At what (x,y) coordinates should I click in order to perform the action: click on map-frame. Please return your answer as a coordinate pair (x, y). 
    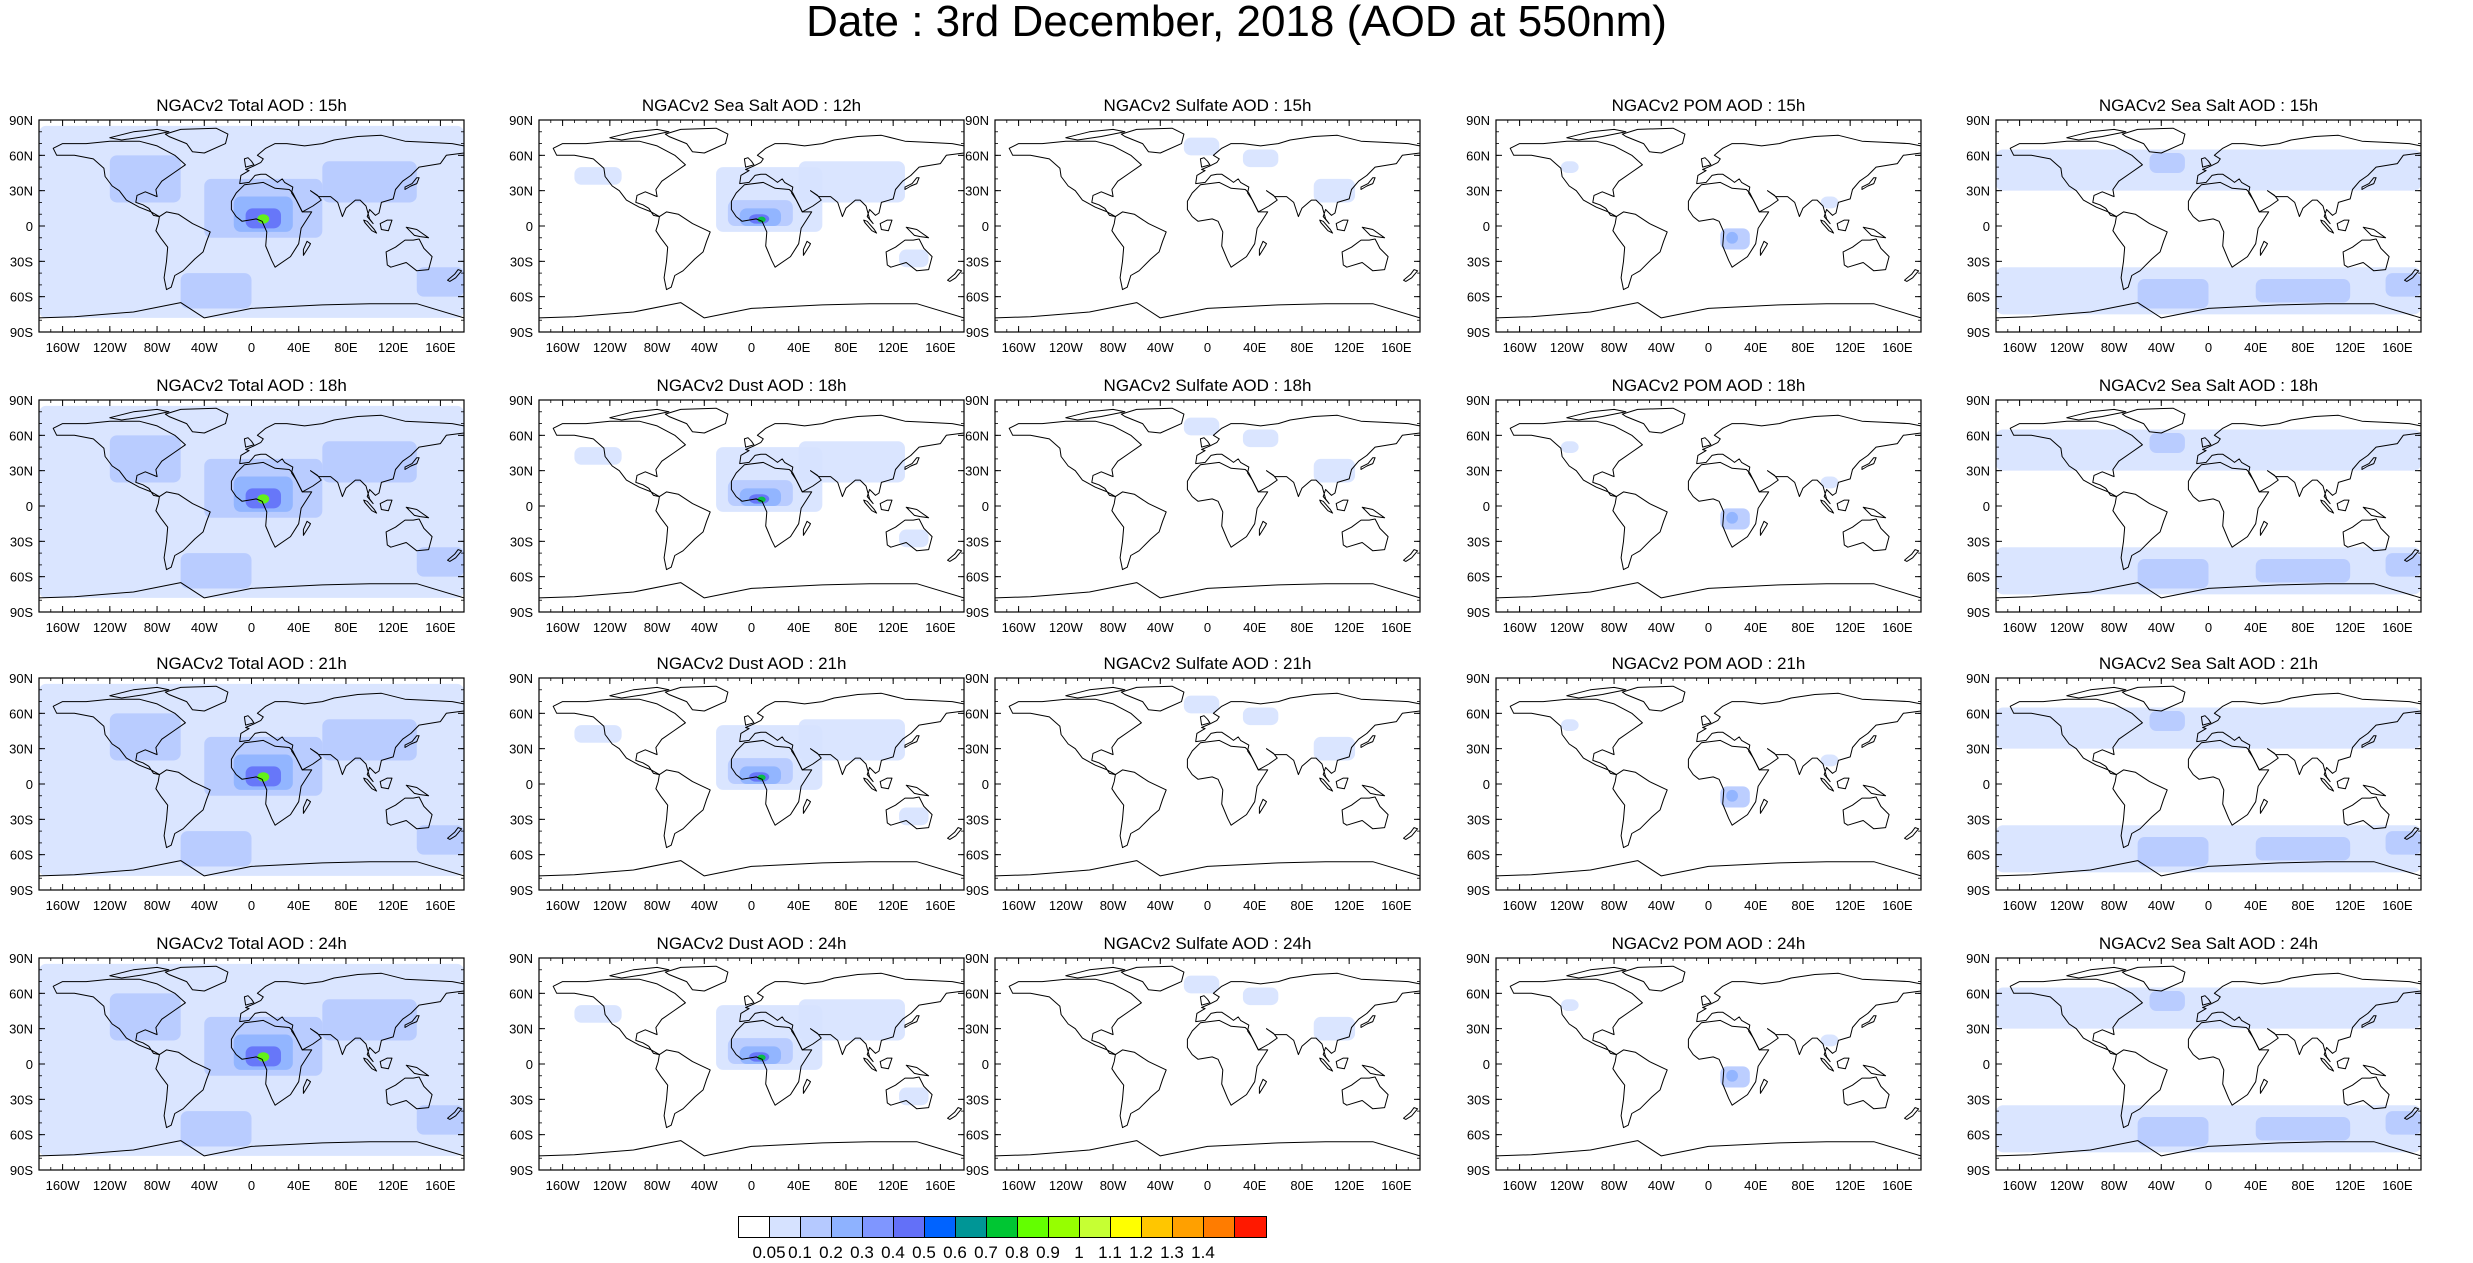
    Looking at the image, I should click on (1708, 1064).